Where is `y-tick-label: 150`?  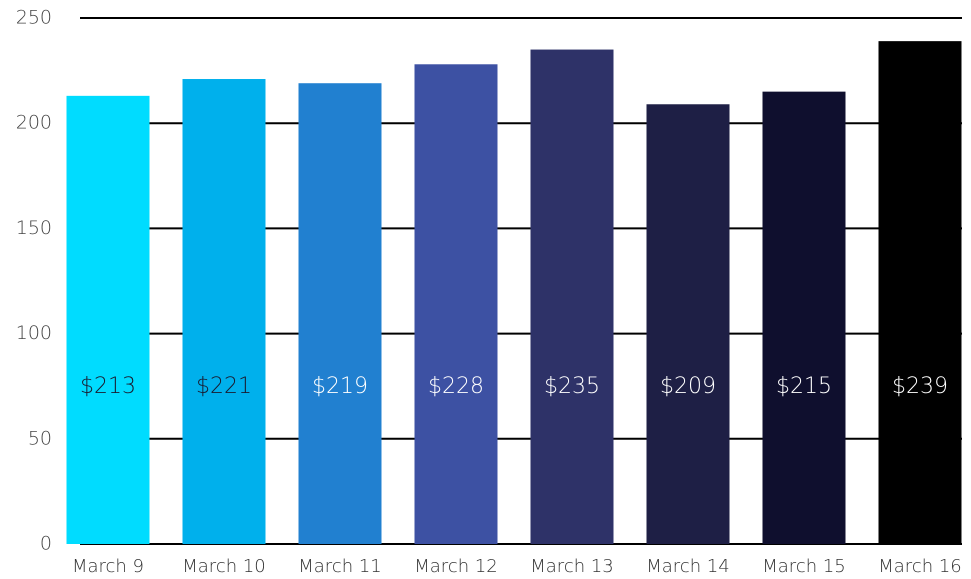
y-tick-label: 150 is located at coordinates (34, 228).